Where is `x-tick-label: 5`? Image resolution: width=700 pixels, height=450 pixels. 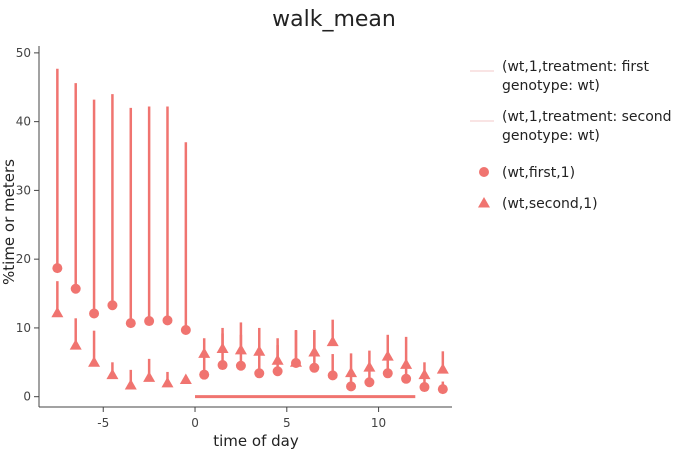
x-tick-label: 5 is located at coordinates (287, 423).